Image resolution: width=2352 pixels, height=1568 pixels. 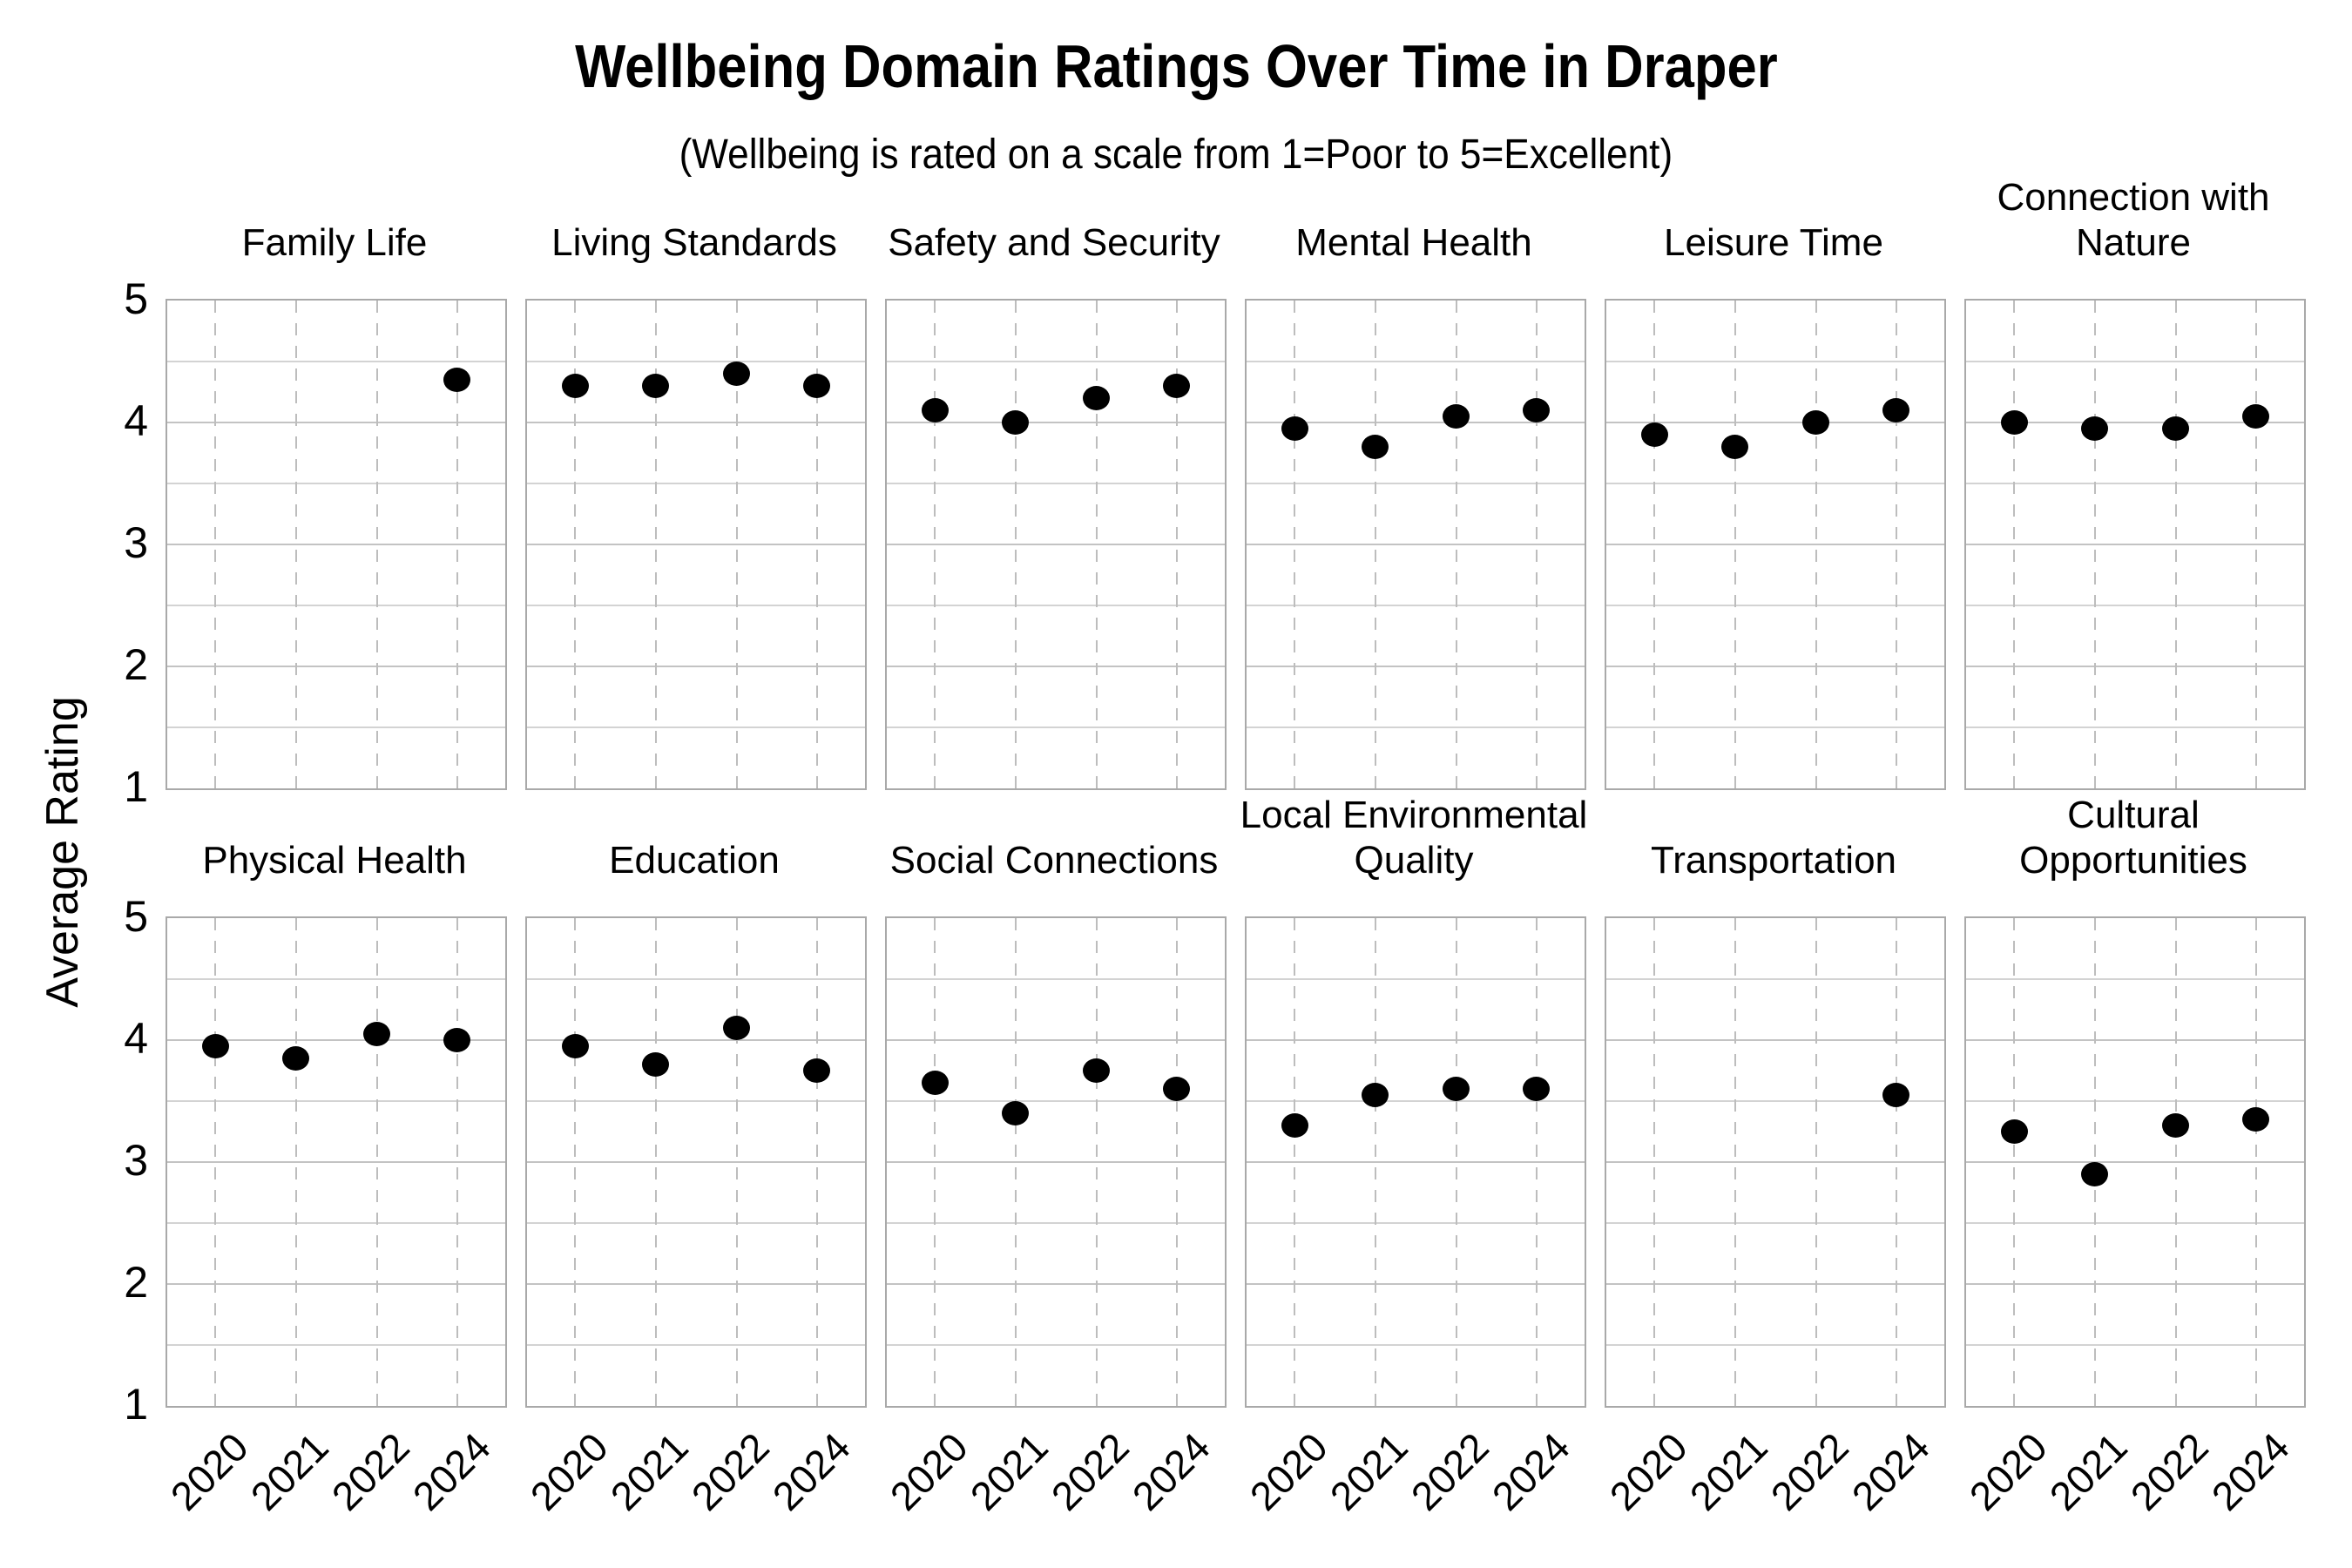 What do you see at coordinates (2133, 838) in the screenshot?
I see `facet-title: Cultural Opportunities` at bounding box center [2133, 838].